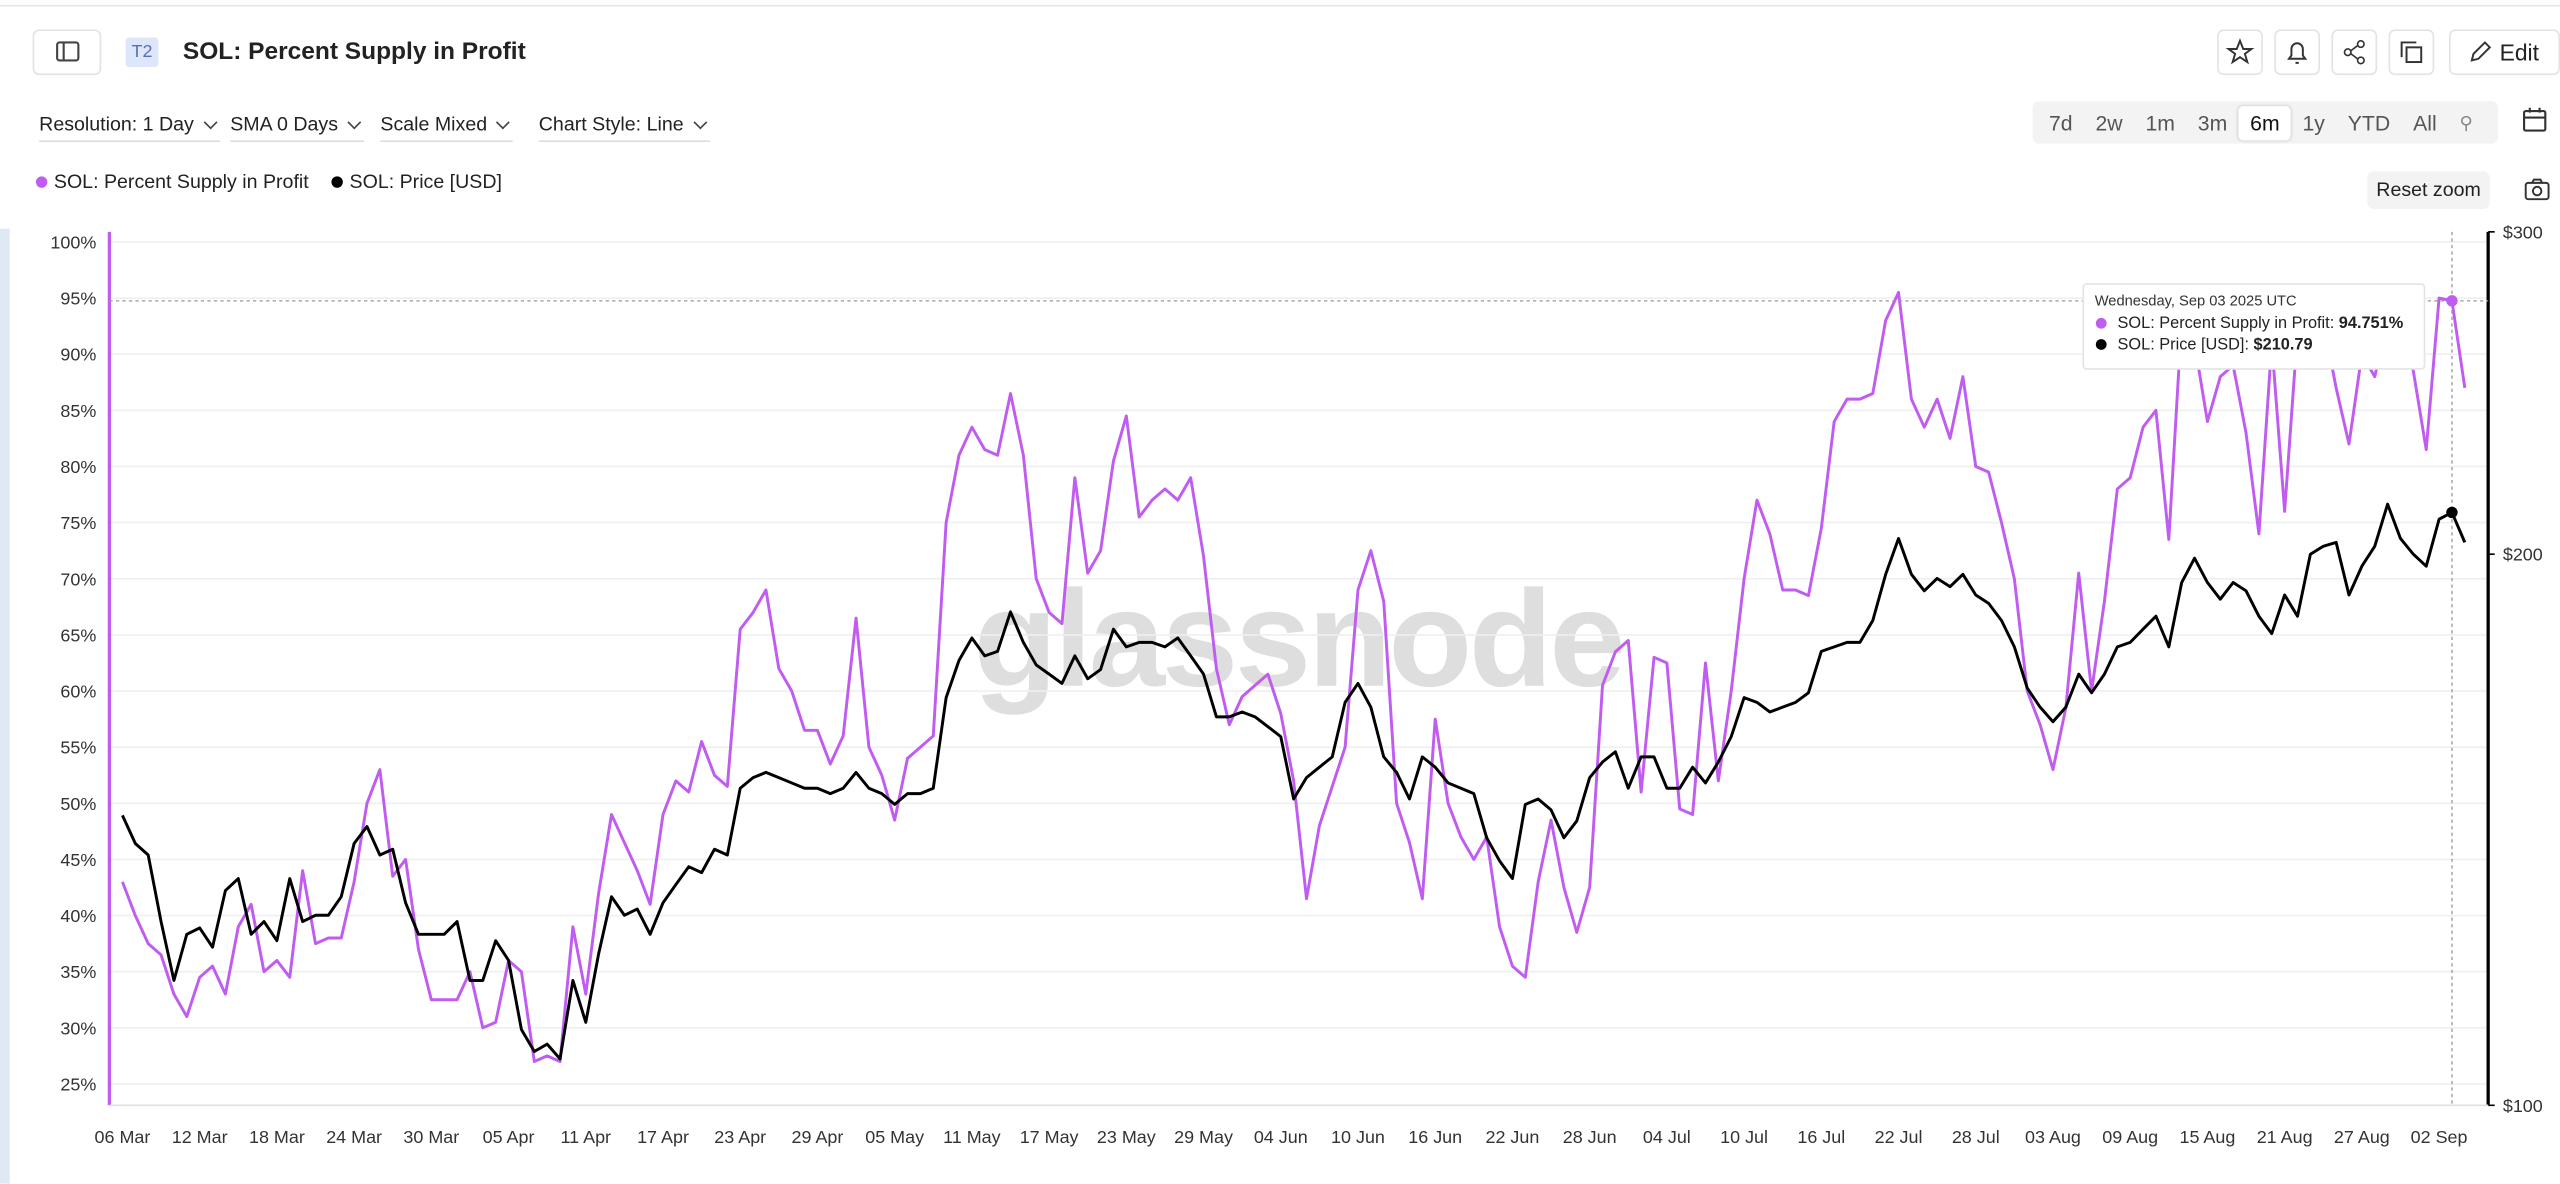 This screenshot has height=1184, width=2560. Describe the element at coordinates (78, 355) in the screenshot. I see `y-tick-label: 90%` at that location.